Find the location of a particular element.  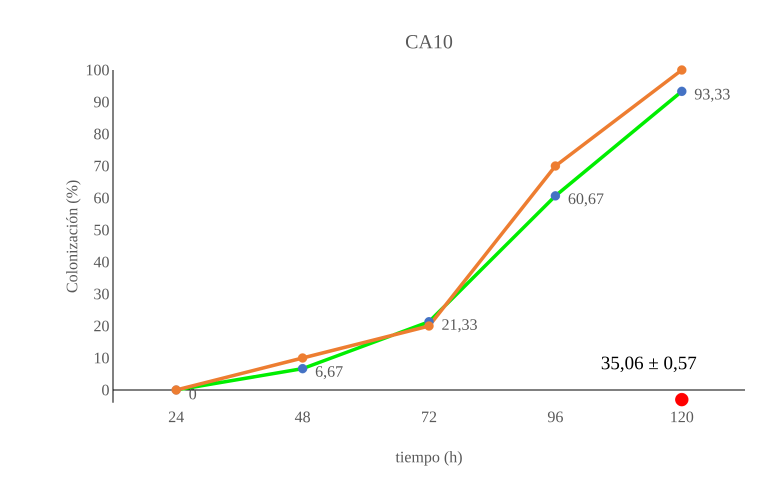

y-axis-title: Colonización (%) is located at coordinates (73, 236).